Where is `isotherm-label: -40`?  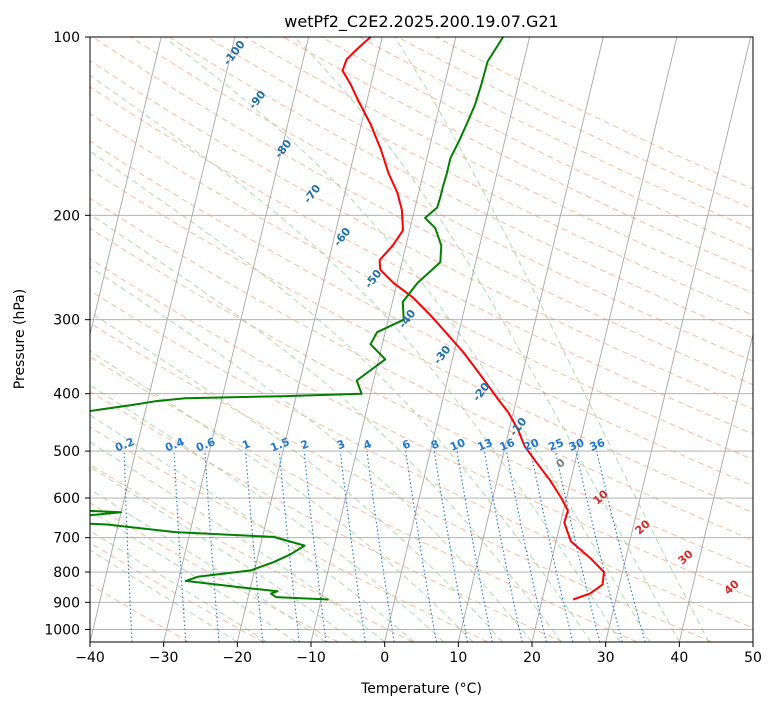 isotherm-label: -40 is located at coordinates (407, 319).